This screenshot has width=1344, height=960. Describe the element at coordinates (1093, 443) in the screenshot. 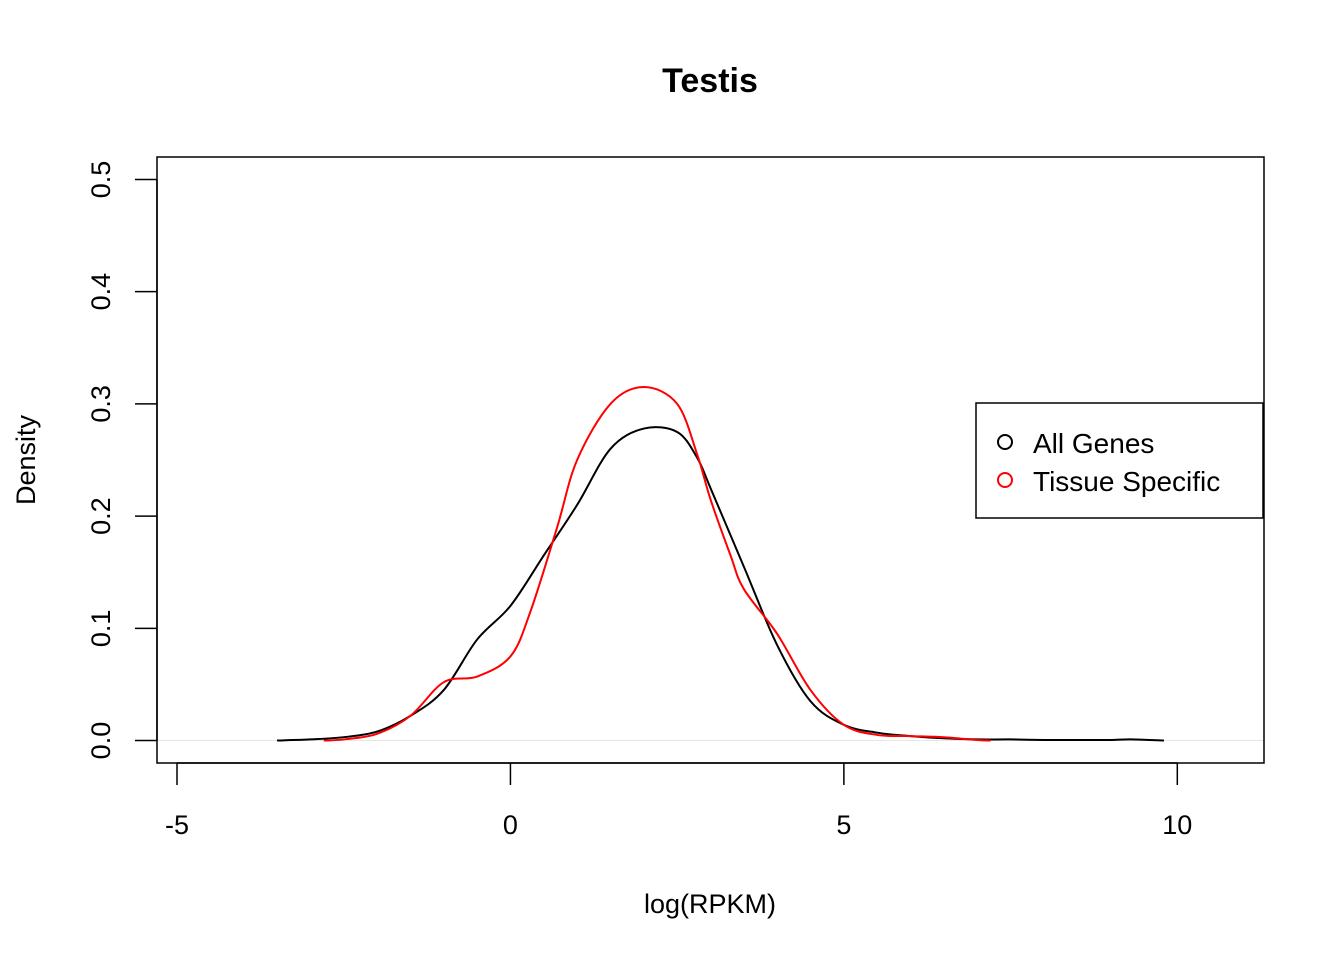

I see `legend-label-all-genes: All Genes` at that location.